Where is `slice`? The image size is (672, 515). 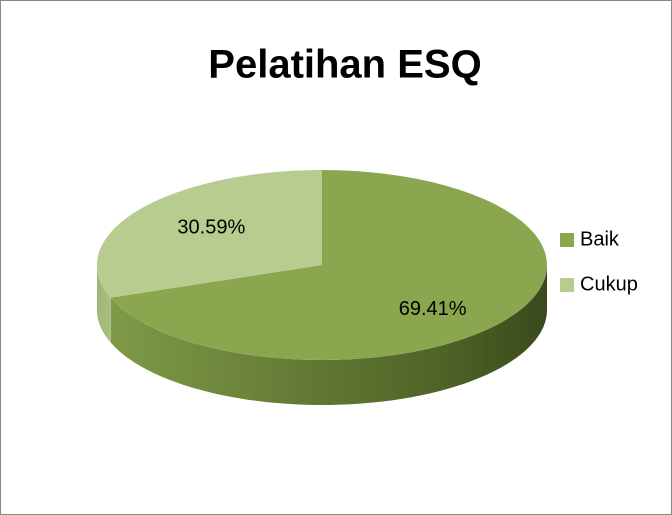
slice is located at coordinates (209, 234).